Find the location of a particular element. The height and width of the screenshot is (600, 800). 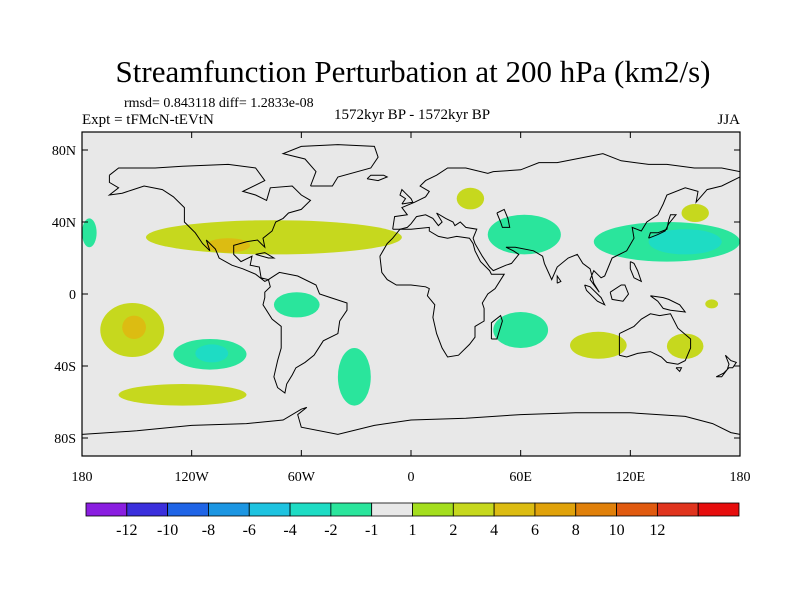

coastline-great-britain is located at coordinates (406, 196).